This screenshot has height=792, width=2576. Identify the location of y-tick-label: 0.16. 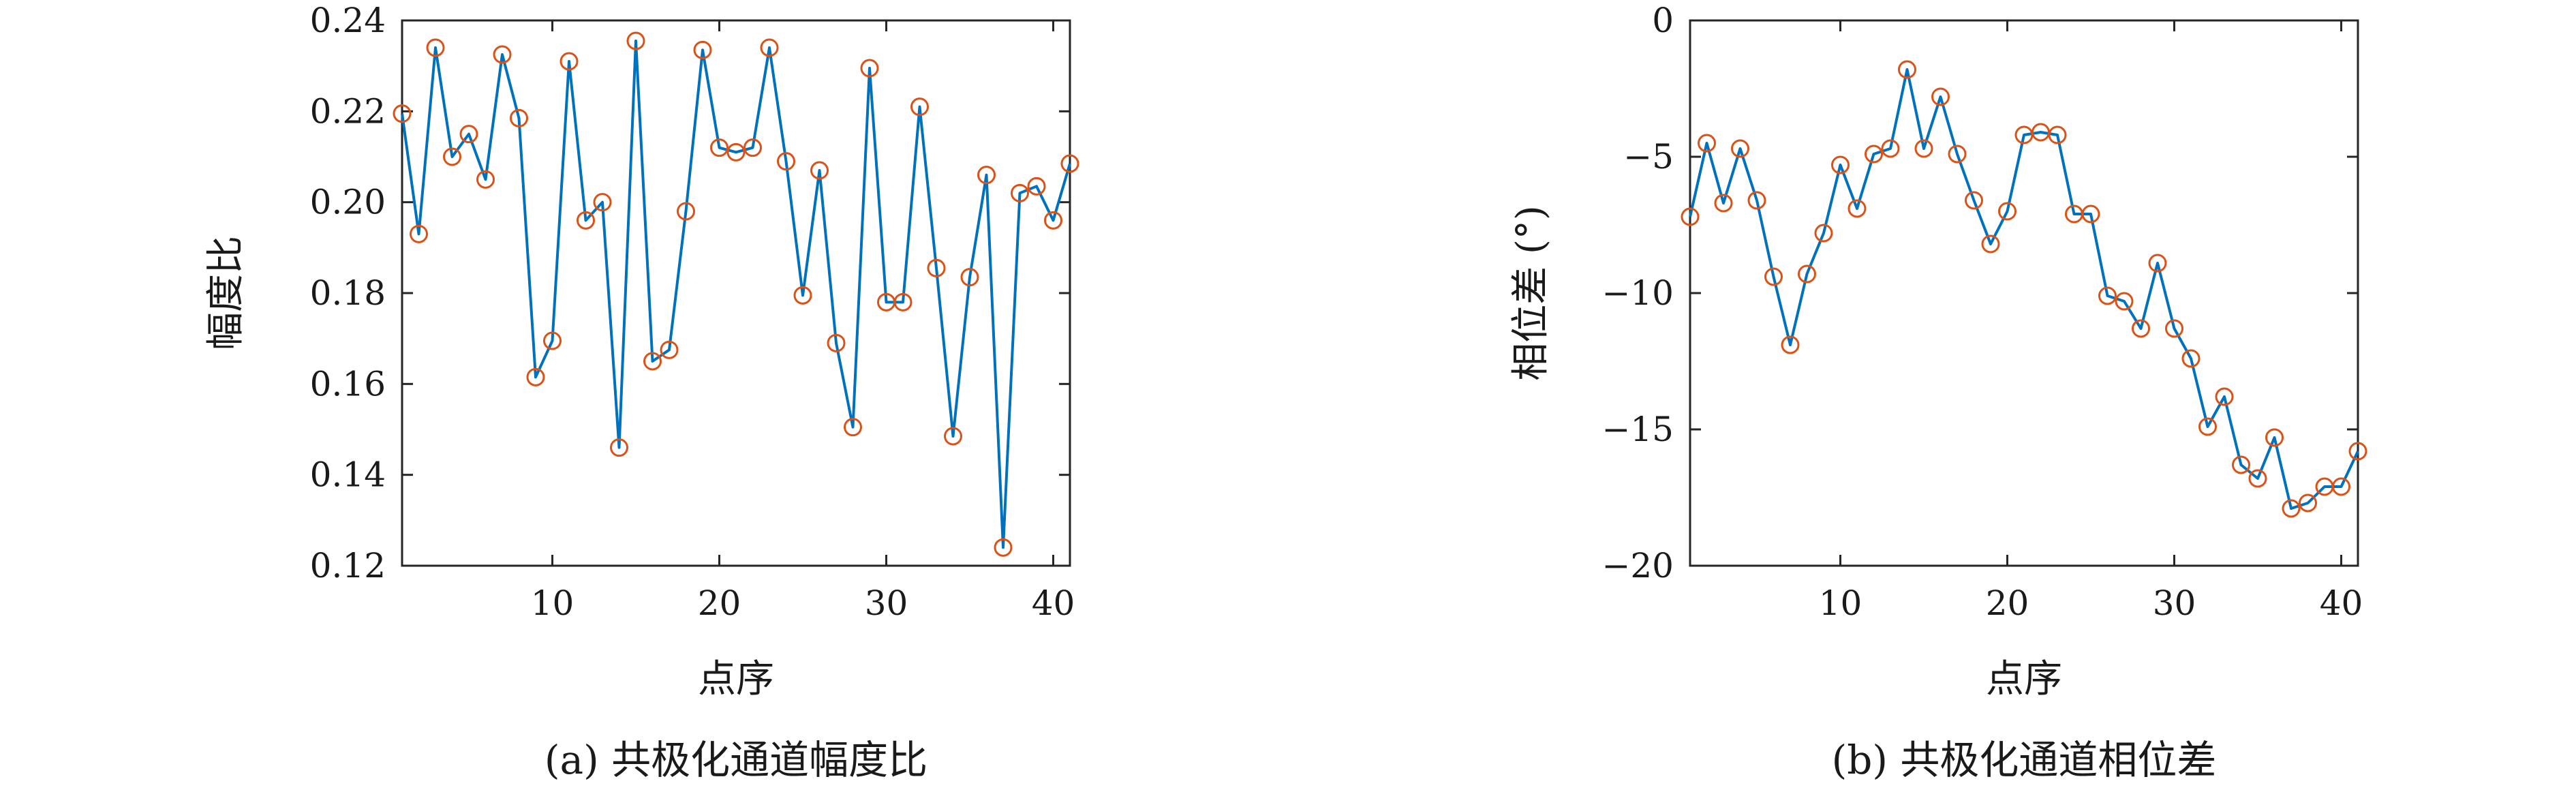
(348, 383).